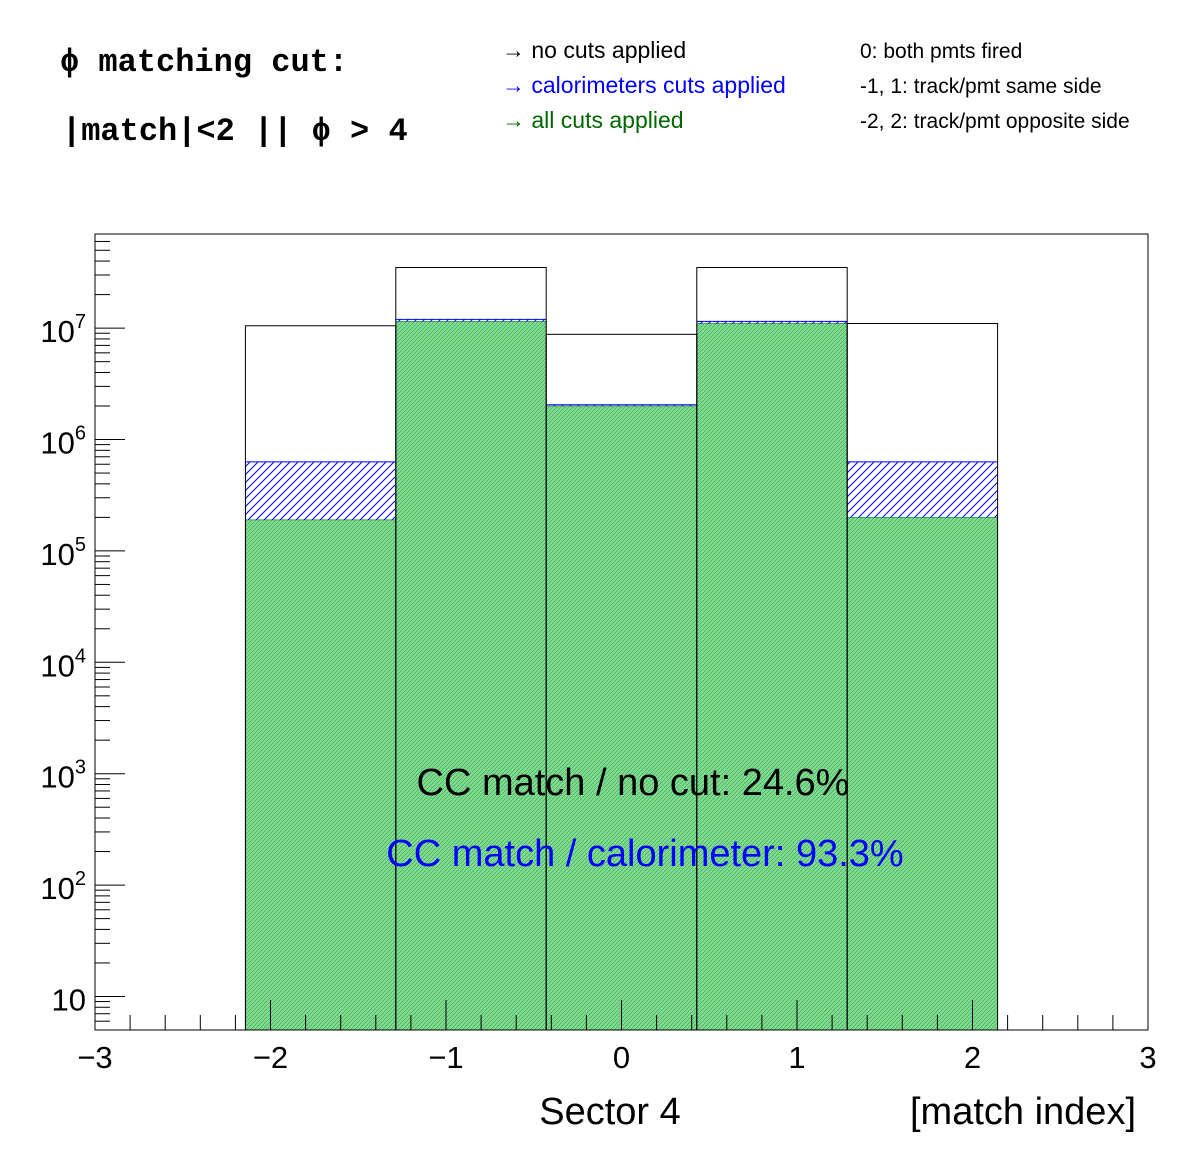 This screenshot has height=1172, width=1196. What do you see at coordinates (471, 675) in the screenshot?
I see `bar-all-cuts--1` at bounding box center [471, 675].